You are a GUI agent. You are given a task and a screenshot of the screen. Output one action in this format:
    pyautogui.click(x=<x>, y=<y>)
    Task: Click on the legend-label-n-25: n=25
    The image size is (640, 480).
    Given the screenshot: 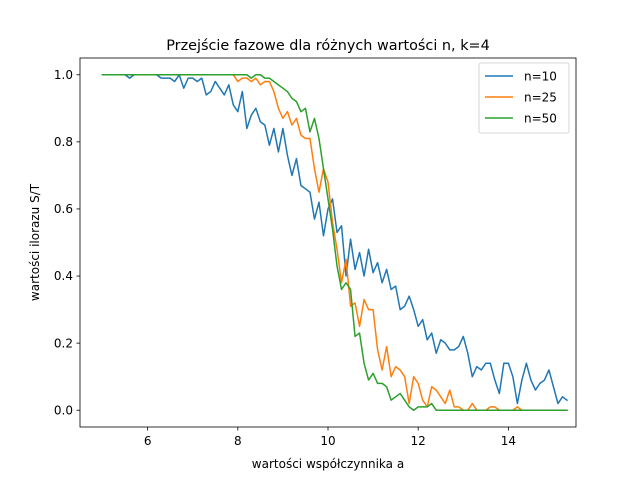 What is the action you would take?
    pyautogui.click(x=540, y=97)
    